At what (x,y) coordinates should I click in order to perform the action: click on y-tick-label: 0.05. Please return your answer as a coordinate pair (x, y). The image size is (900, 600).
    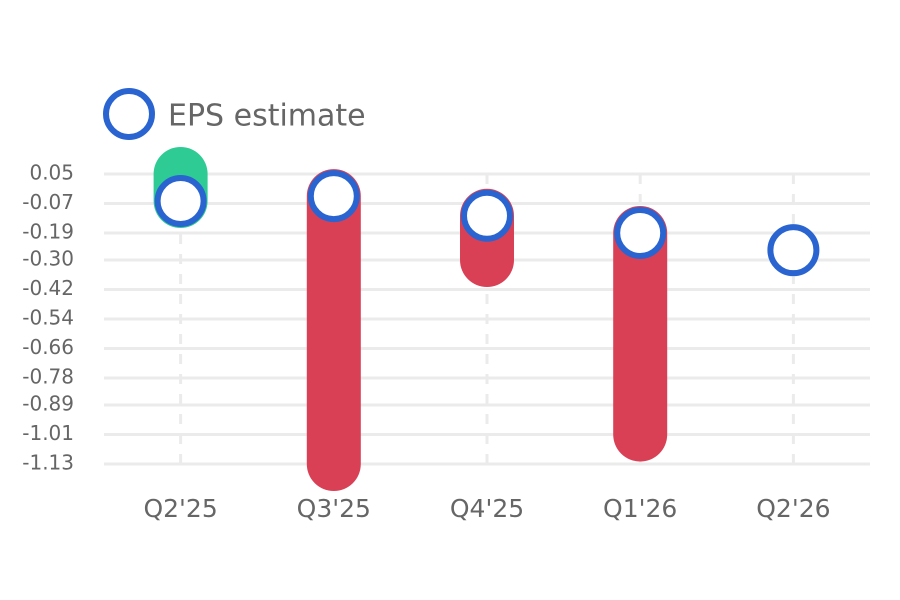
    Looking at the image, I should click on (51, 173).